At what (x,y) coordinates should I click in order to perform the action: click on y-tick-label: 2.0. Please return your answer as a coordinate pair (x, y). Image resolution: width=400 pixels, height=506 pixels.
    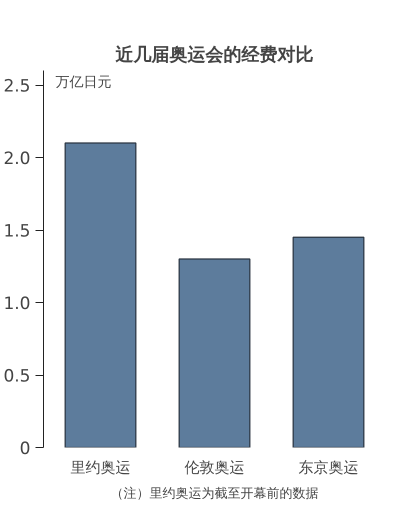
    Looking at the image, I should click on (17, 159).